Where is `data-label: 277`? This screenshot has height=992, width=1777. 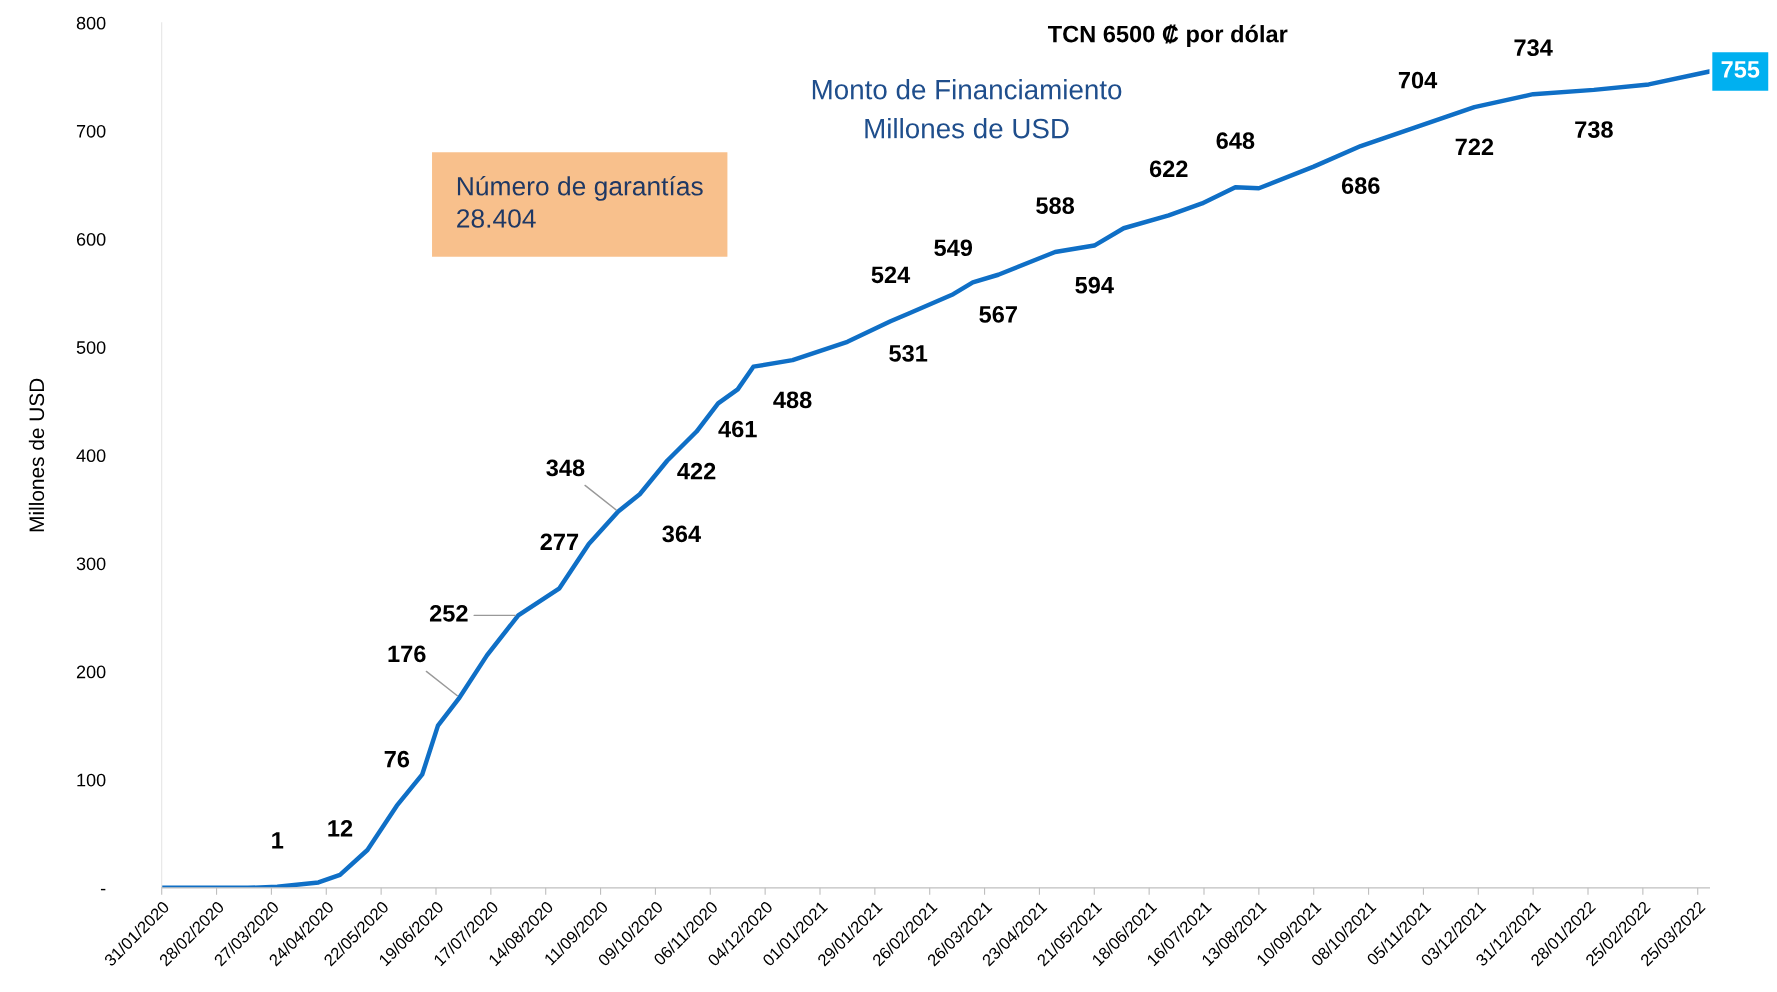
data-label: 277 is located at coordinates (559, 541).